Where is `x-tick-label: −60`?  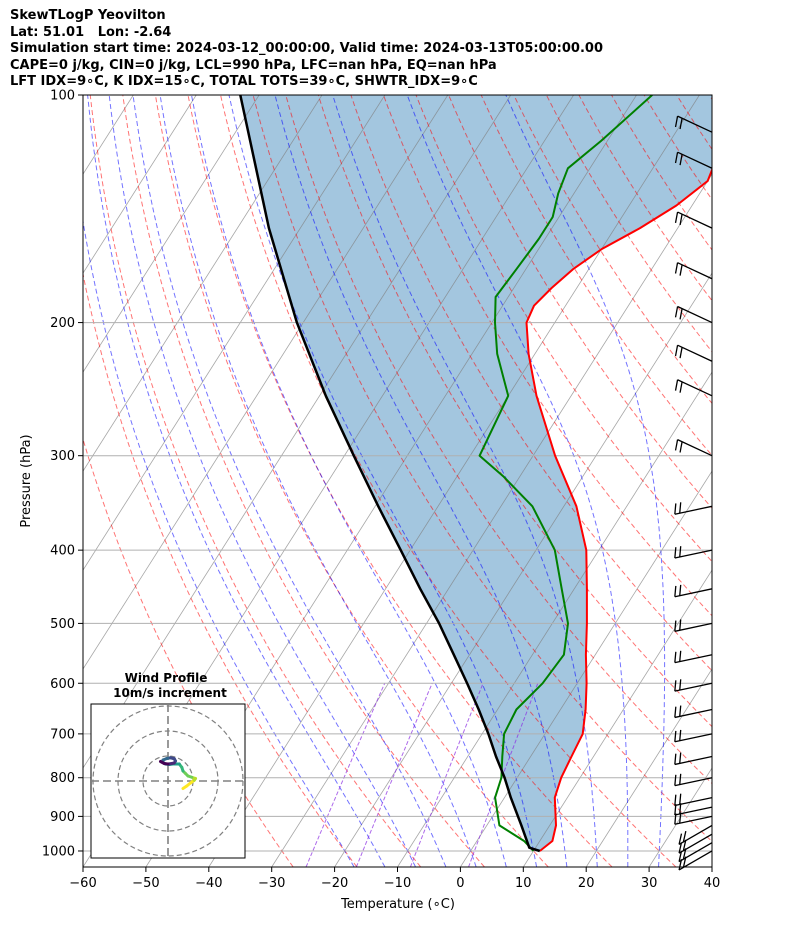
x-tick-label: −60 is located at coordinates (82, 883).